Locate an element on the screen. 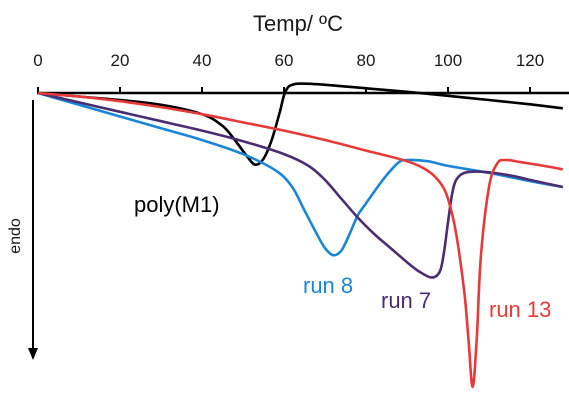 The width and height of the screenshot is (569, 399). y-axis-label: endo is located at coordinates (15, 236).